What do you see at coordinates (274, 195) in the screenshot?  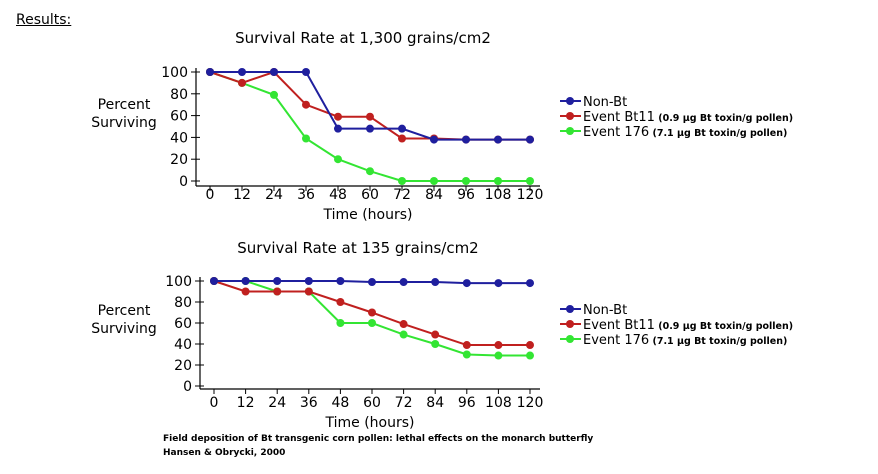 I see `x-tick-label: 24` at bounding box center [274, 195].